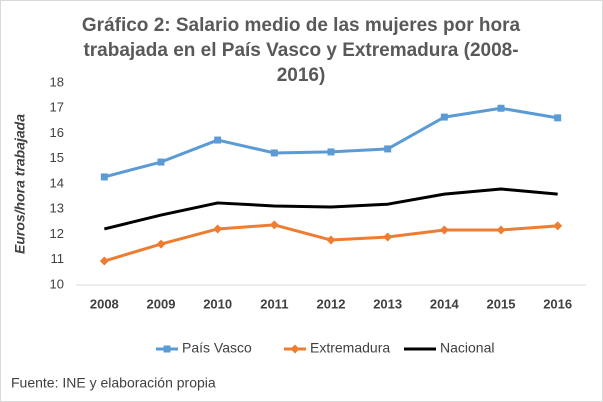  What do you see at coordinates (445, 303) in the screenshot?
I see `x-tick-label: 2014` at bounding box center [445, 303].